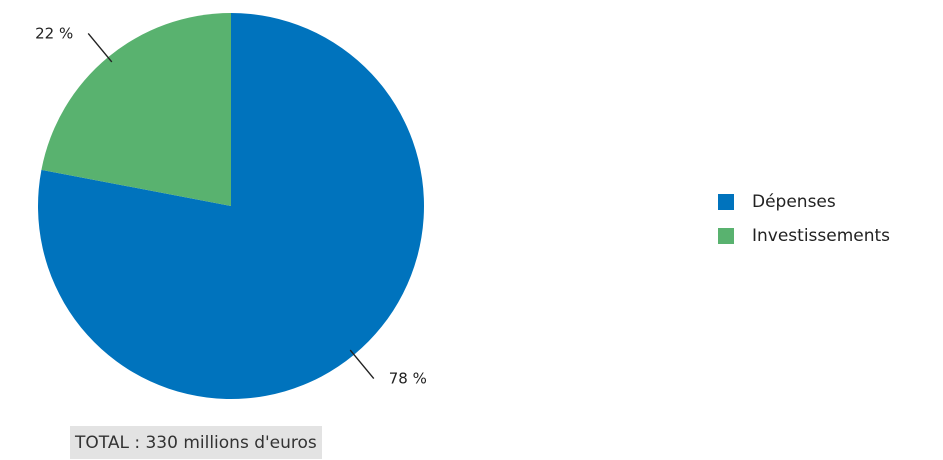  Describe the element at coordinates (136, 109) in the screenshot. I see `pie-slice-investissements` at that location.